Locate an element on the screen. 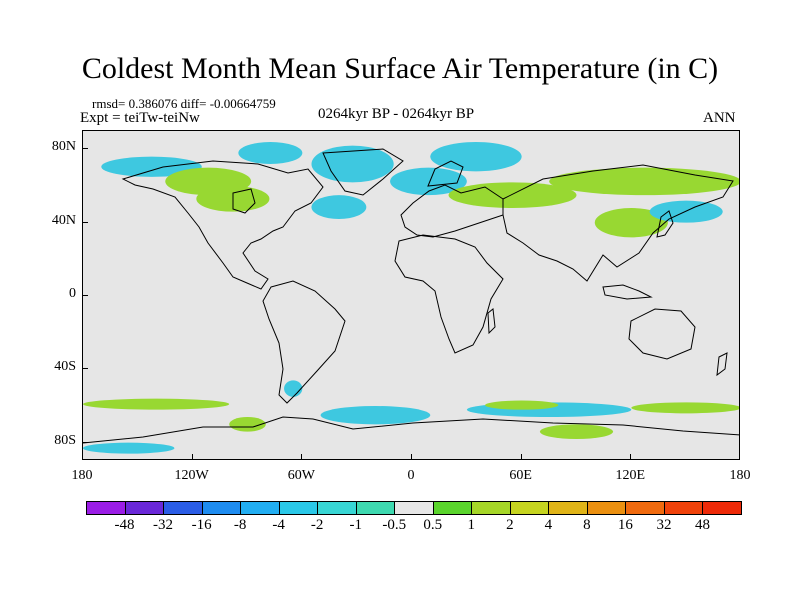 This screenshot has height=600, width=800. colorbar-label: 16 is located at coordinates (625, 525).